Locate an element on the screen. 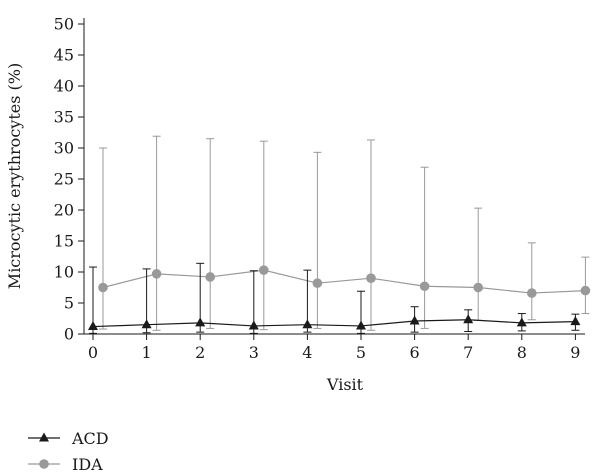 The image size is (605, 473). series-acd is located at coordinates (334, 298).